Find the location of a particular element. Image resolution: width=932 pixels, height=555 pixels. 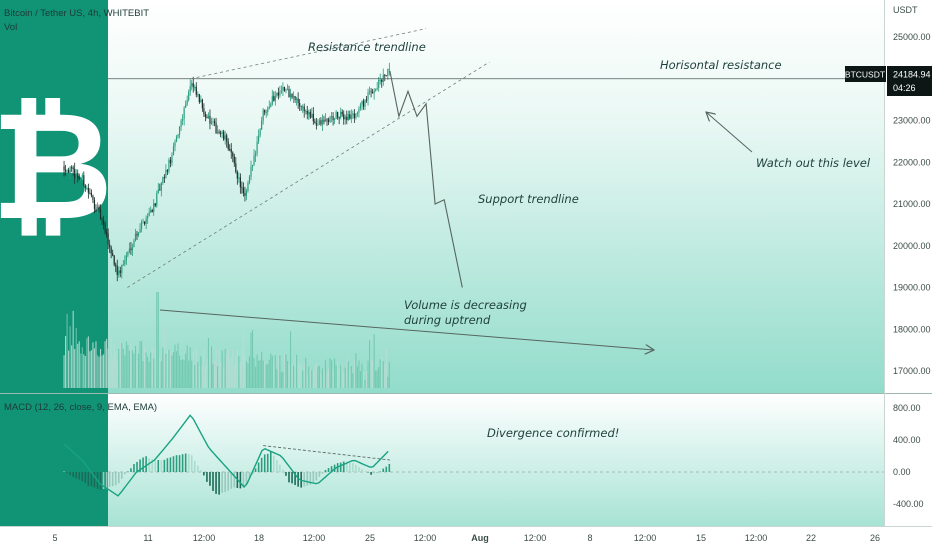

watch-level-label: Watch out this level is located at coordinates (813, 163).